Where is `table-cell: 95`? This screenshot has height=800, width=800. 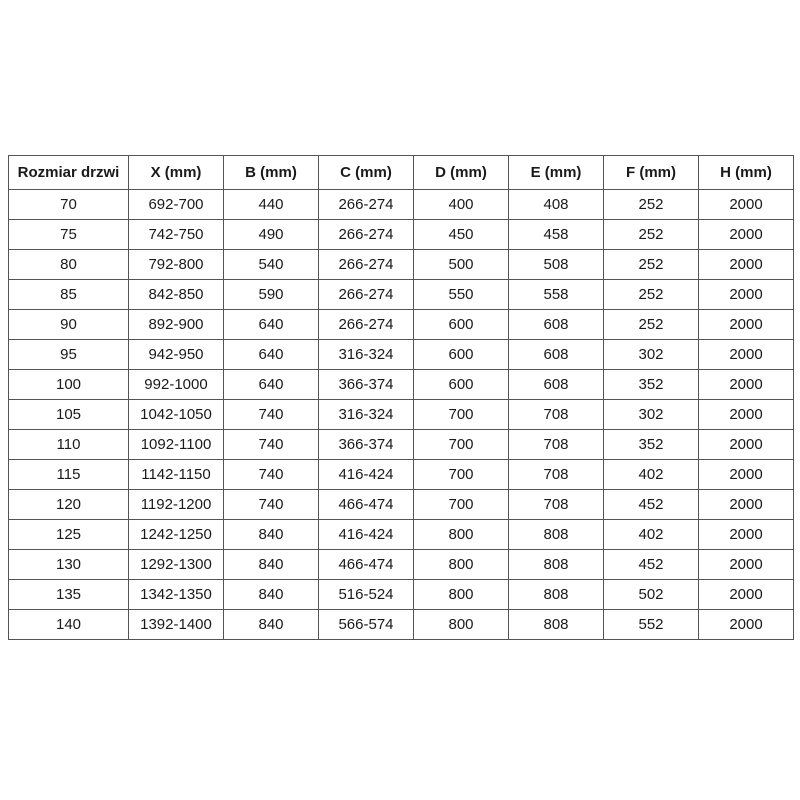 table-cell: 95 is located at coordinates (68, 354).